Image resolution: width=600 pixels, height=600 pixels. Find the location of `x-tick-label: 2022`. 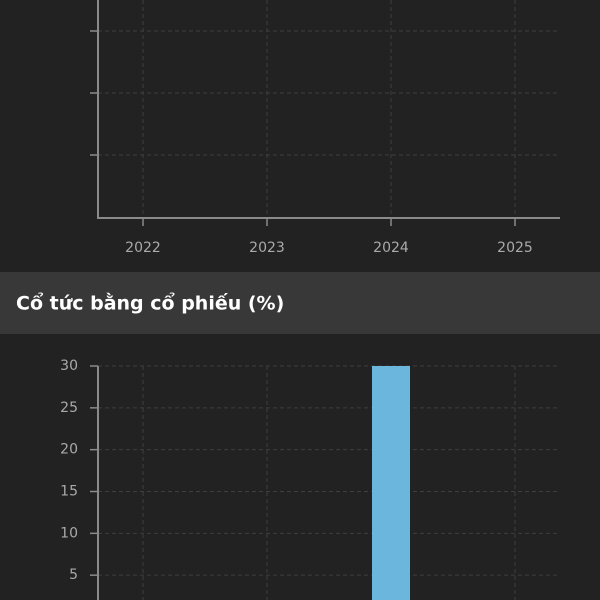

x-tick-label: 2022 is located at coordinates (143, 248).